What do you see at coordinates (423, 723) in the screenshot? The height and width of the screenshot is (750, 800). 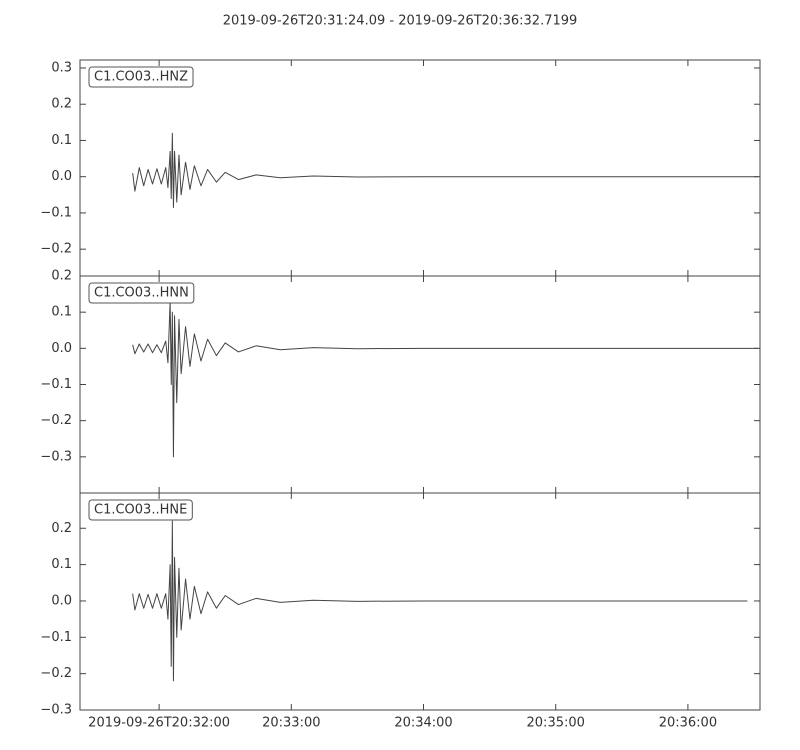 I see `x-tick-label: 20:34:00` at bounding box center [423, 723].